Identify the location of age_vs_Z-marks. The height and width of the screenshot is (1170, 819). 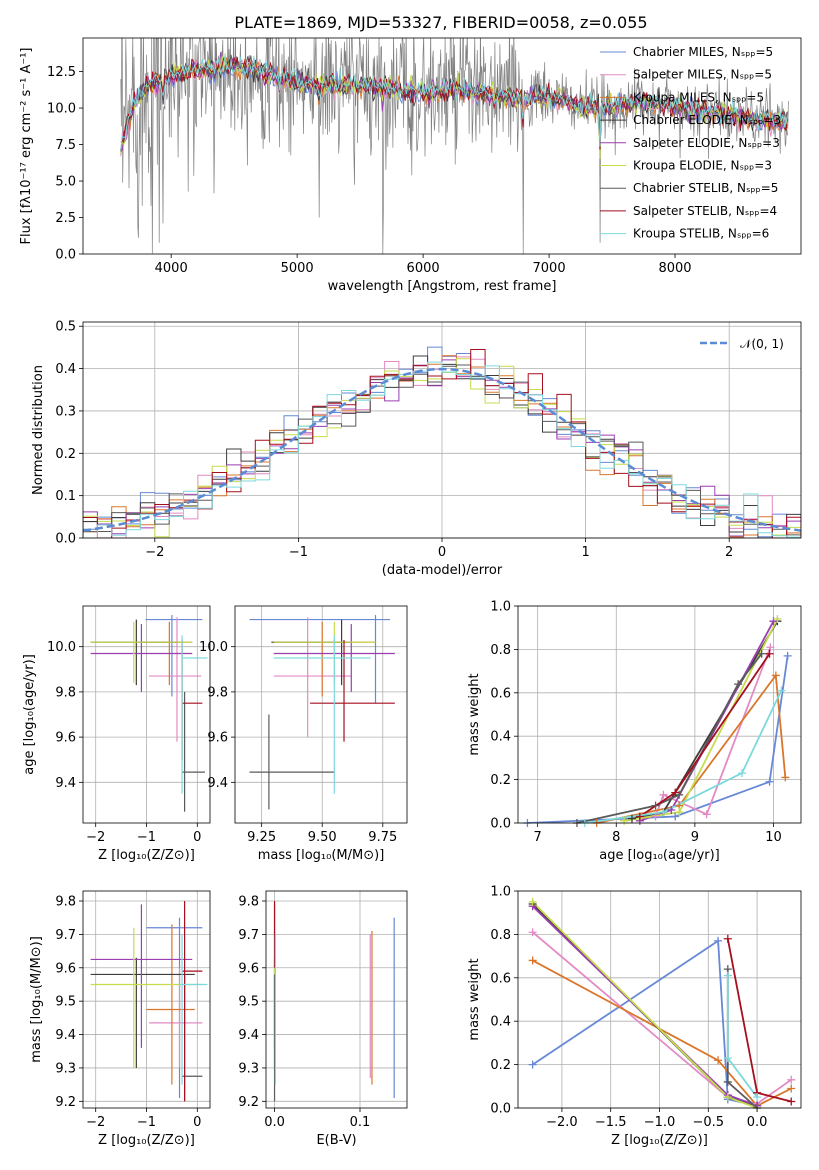
(149, 713).